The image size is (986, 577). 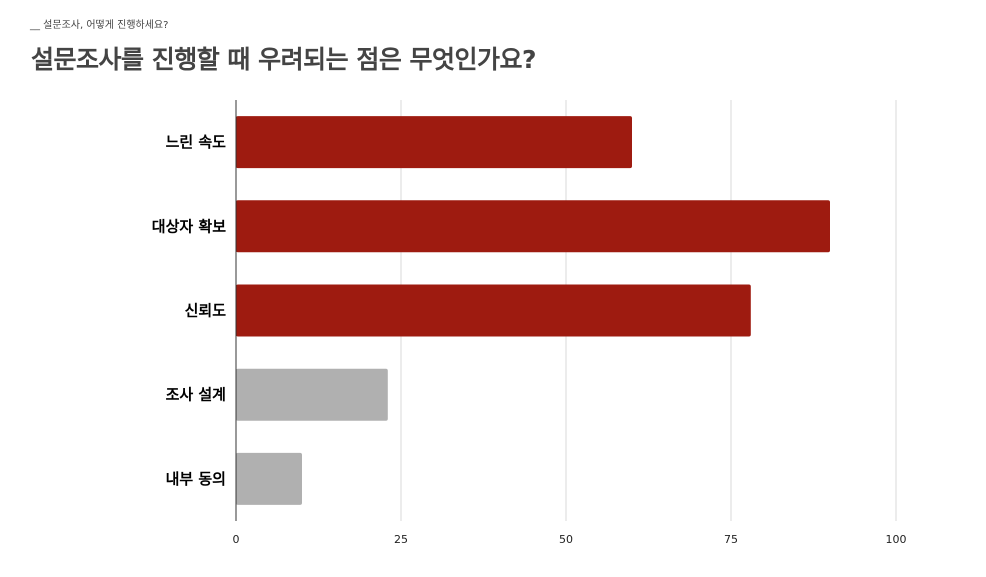 I want to click on x-tick-label: 100, so click(x=896, y=539).